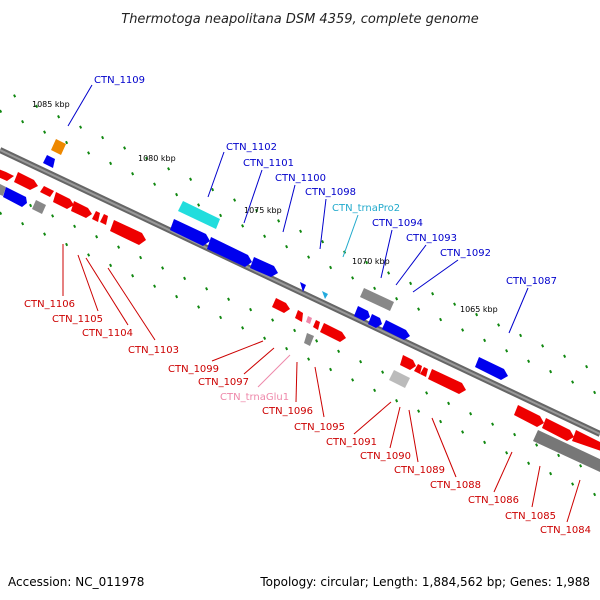 The width and height of the screenshot is (600, 600). I want to click on gene-label-ctn-1100: CTN_1100, so click(300, 178).